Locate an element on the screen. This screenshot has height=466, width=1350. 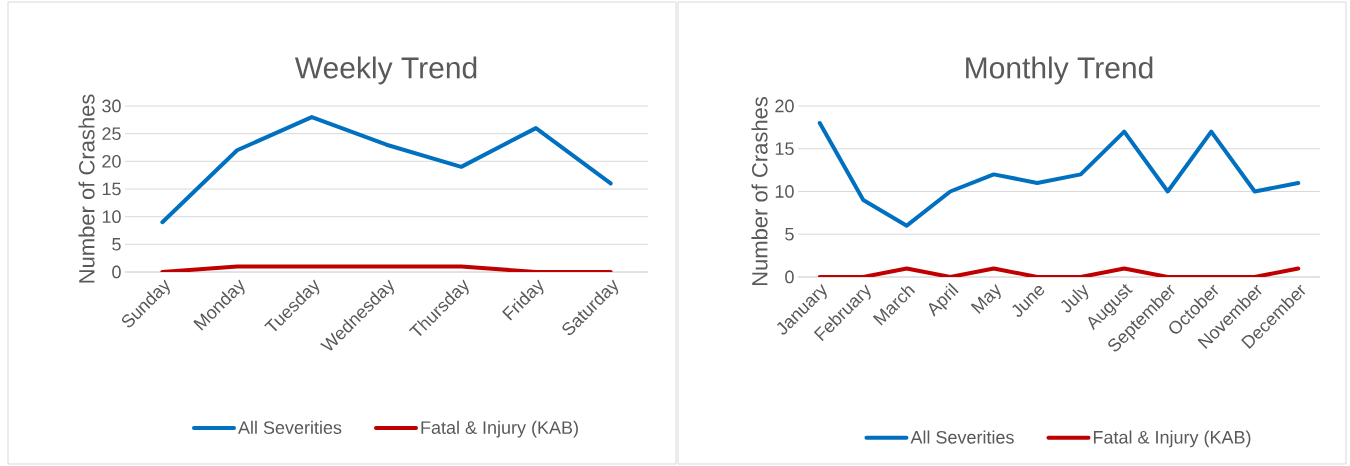
y-tick-label: 25 is located at coordinates (111, 134).